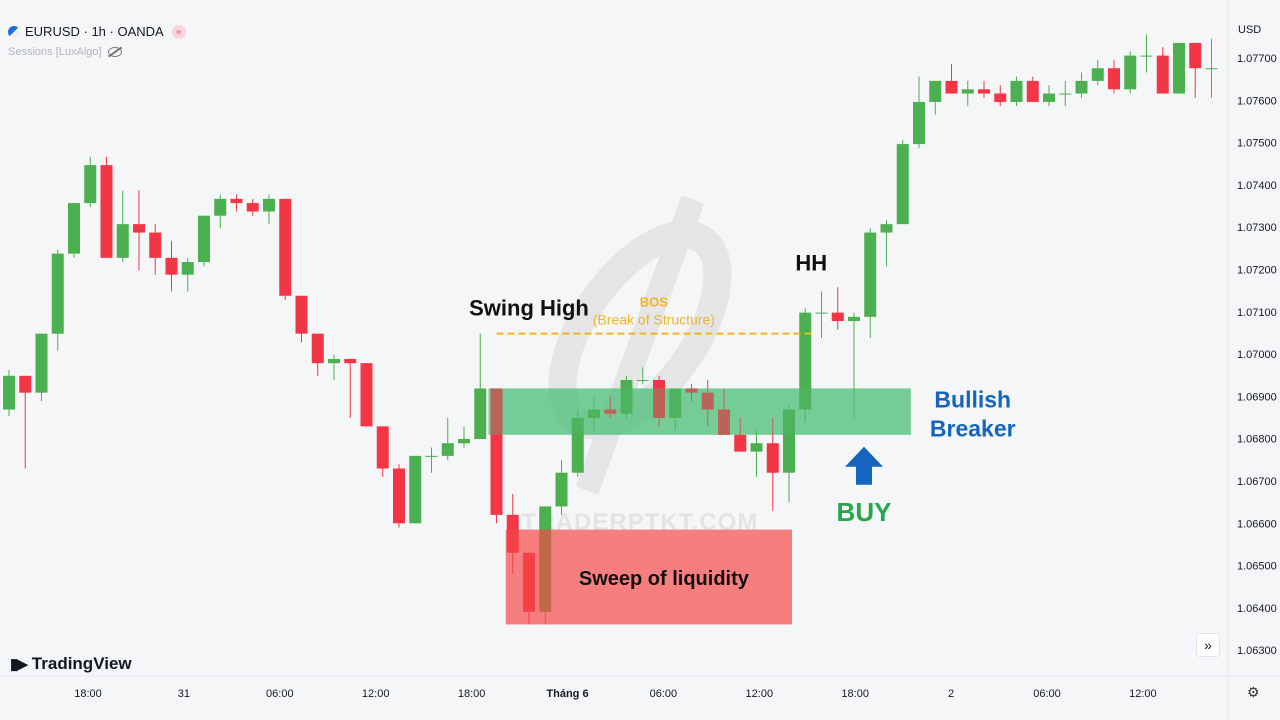  Describe the element at coordinates (184, 694) in the screenshot. I see `time-tick-label: 31` at that location.